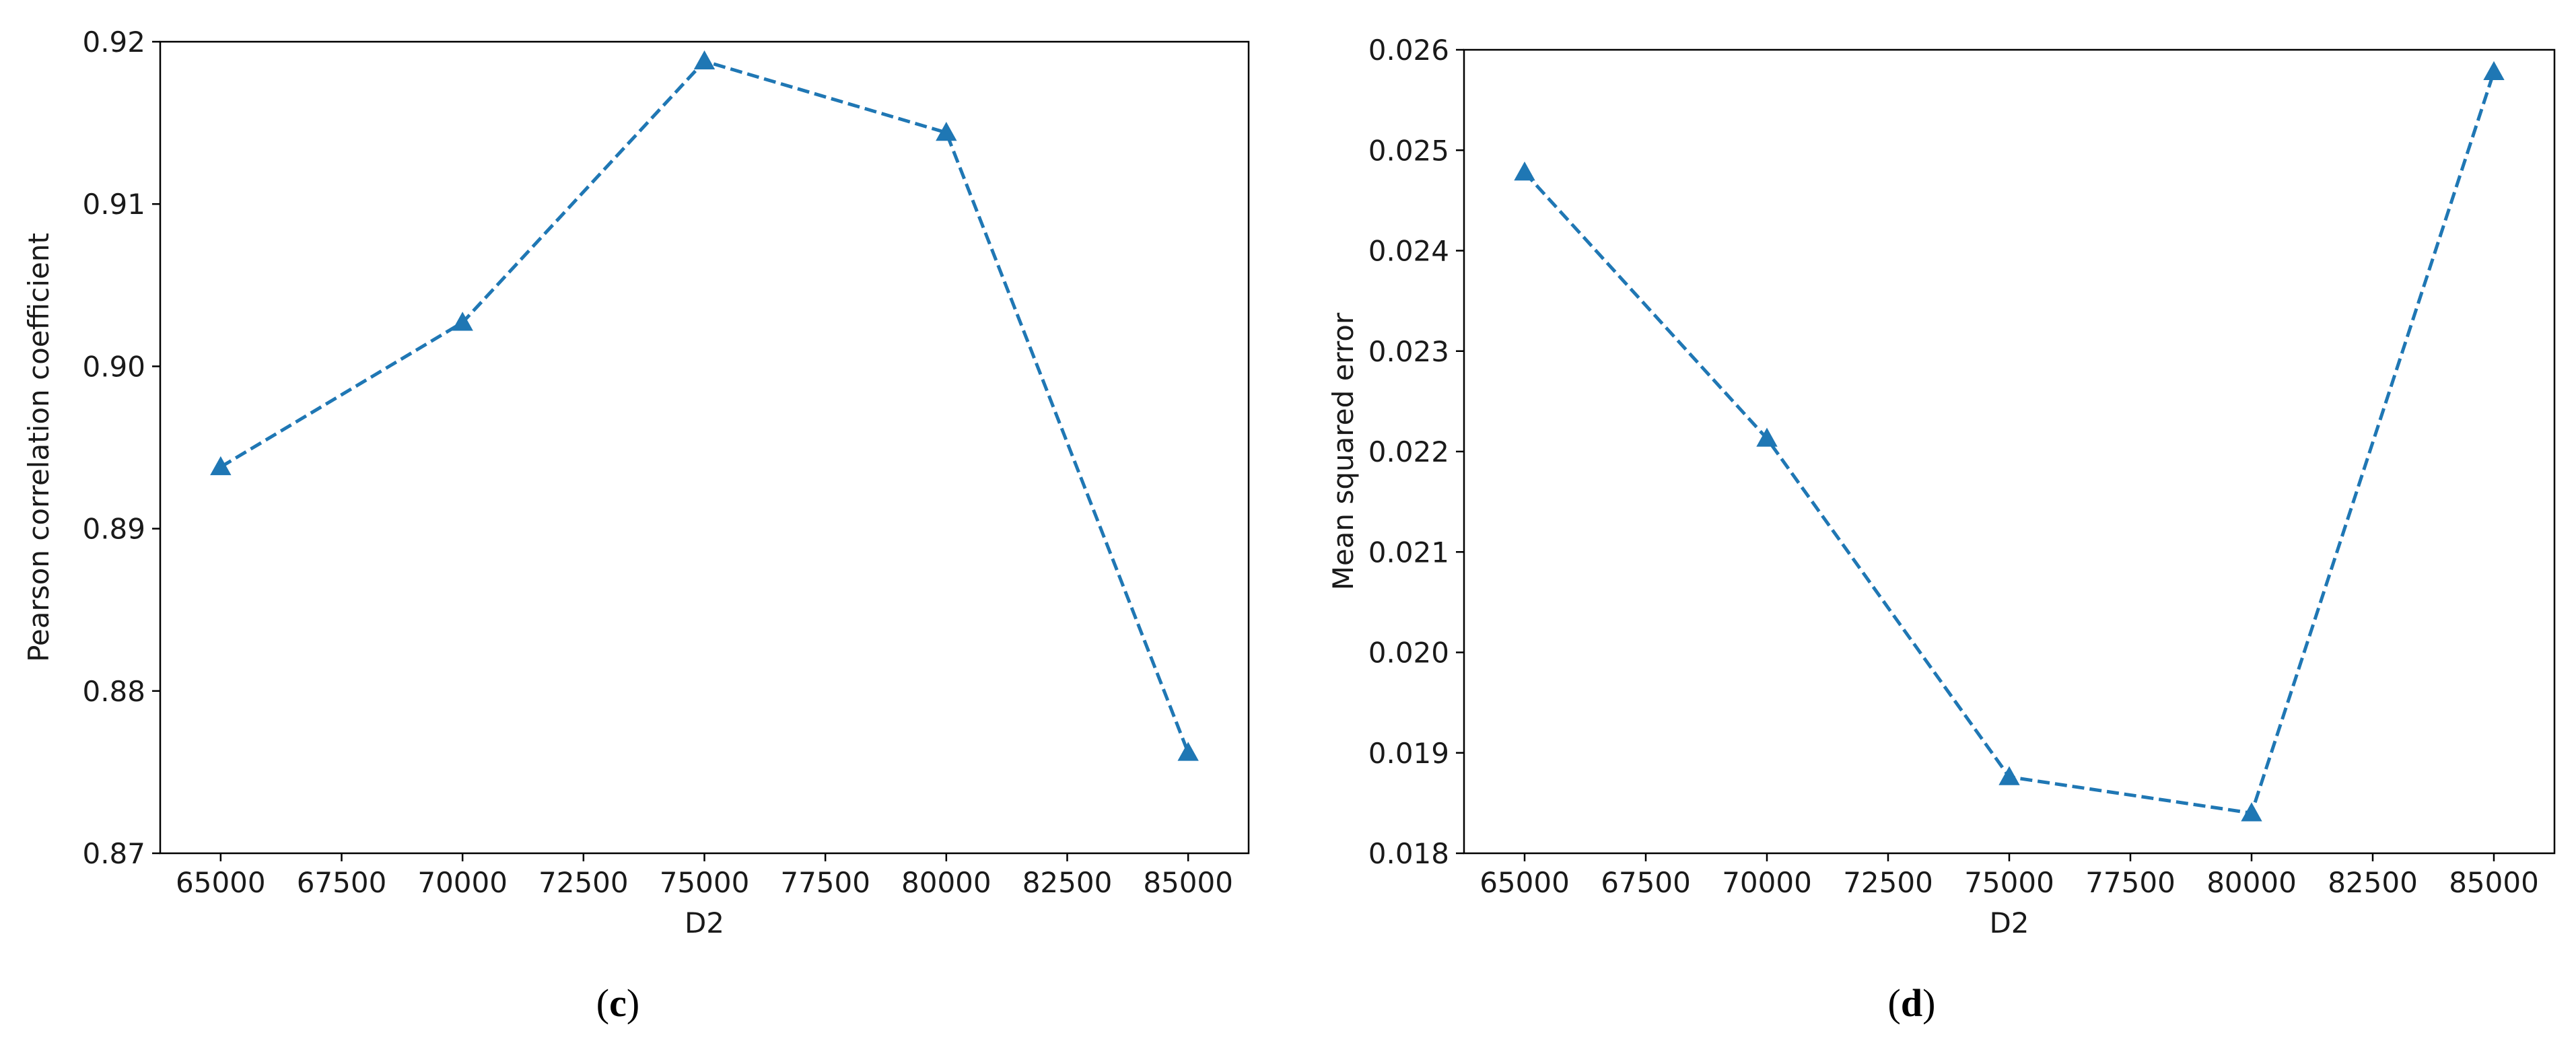 This screenshot has width=2576, height=1039. I want to click on panel-caption: (c), so click(617, 1003).